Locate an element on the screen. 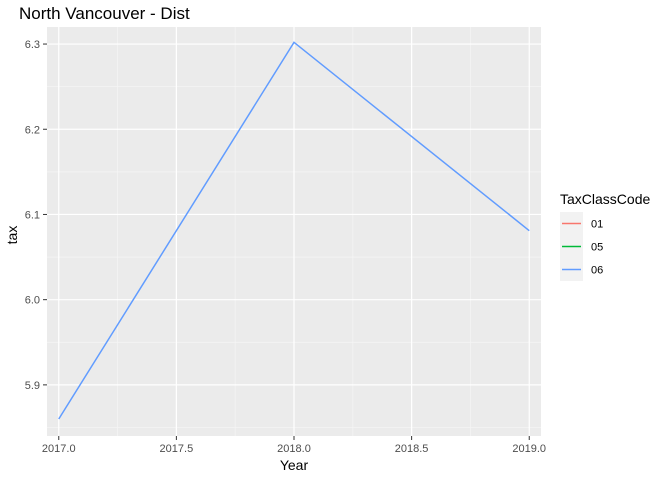  y-axis-label: tax is located at coordinates (12, 235).